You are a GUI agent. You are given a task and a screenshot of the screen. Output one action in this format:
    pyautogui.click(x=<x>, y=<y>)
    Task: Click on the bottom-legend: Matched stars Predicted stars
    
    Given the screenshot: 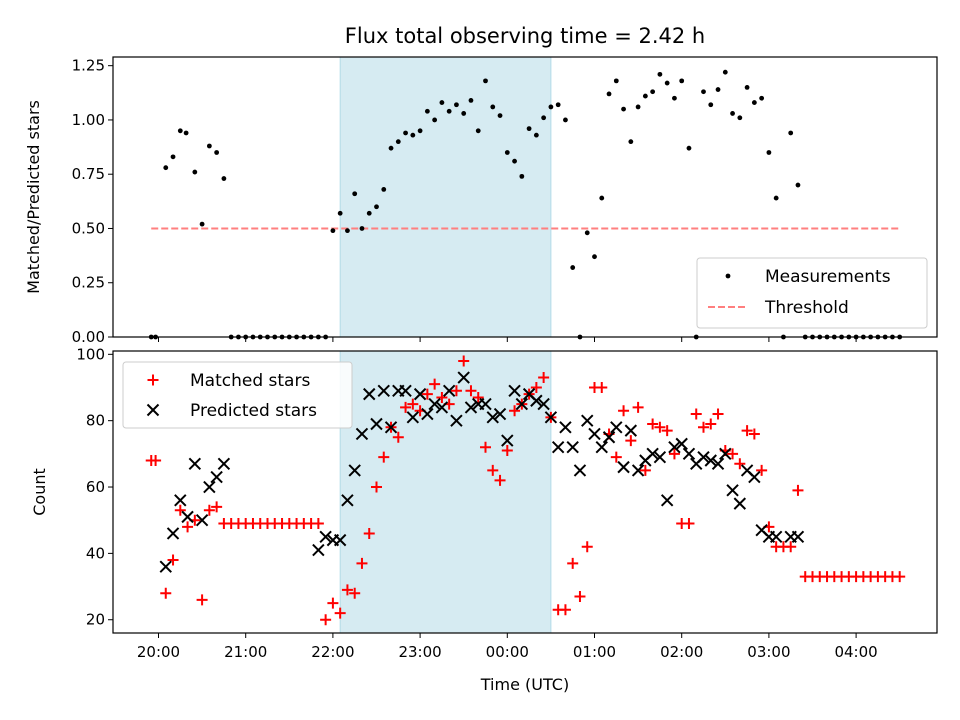 What is the action you would take?
    pyautogui.click(x=237, y=395)
    